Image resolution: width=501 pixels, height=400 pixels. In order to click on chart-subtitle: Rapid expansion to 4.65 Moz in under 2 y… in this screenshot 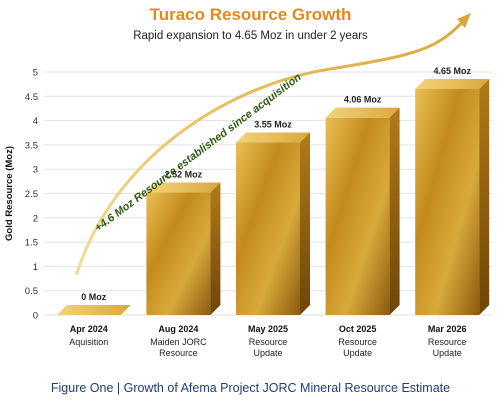, I will do `click(250, 36)`.